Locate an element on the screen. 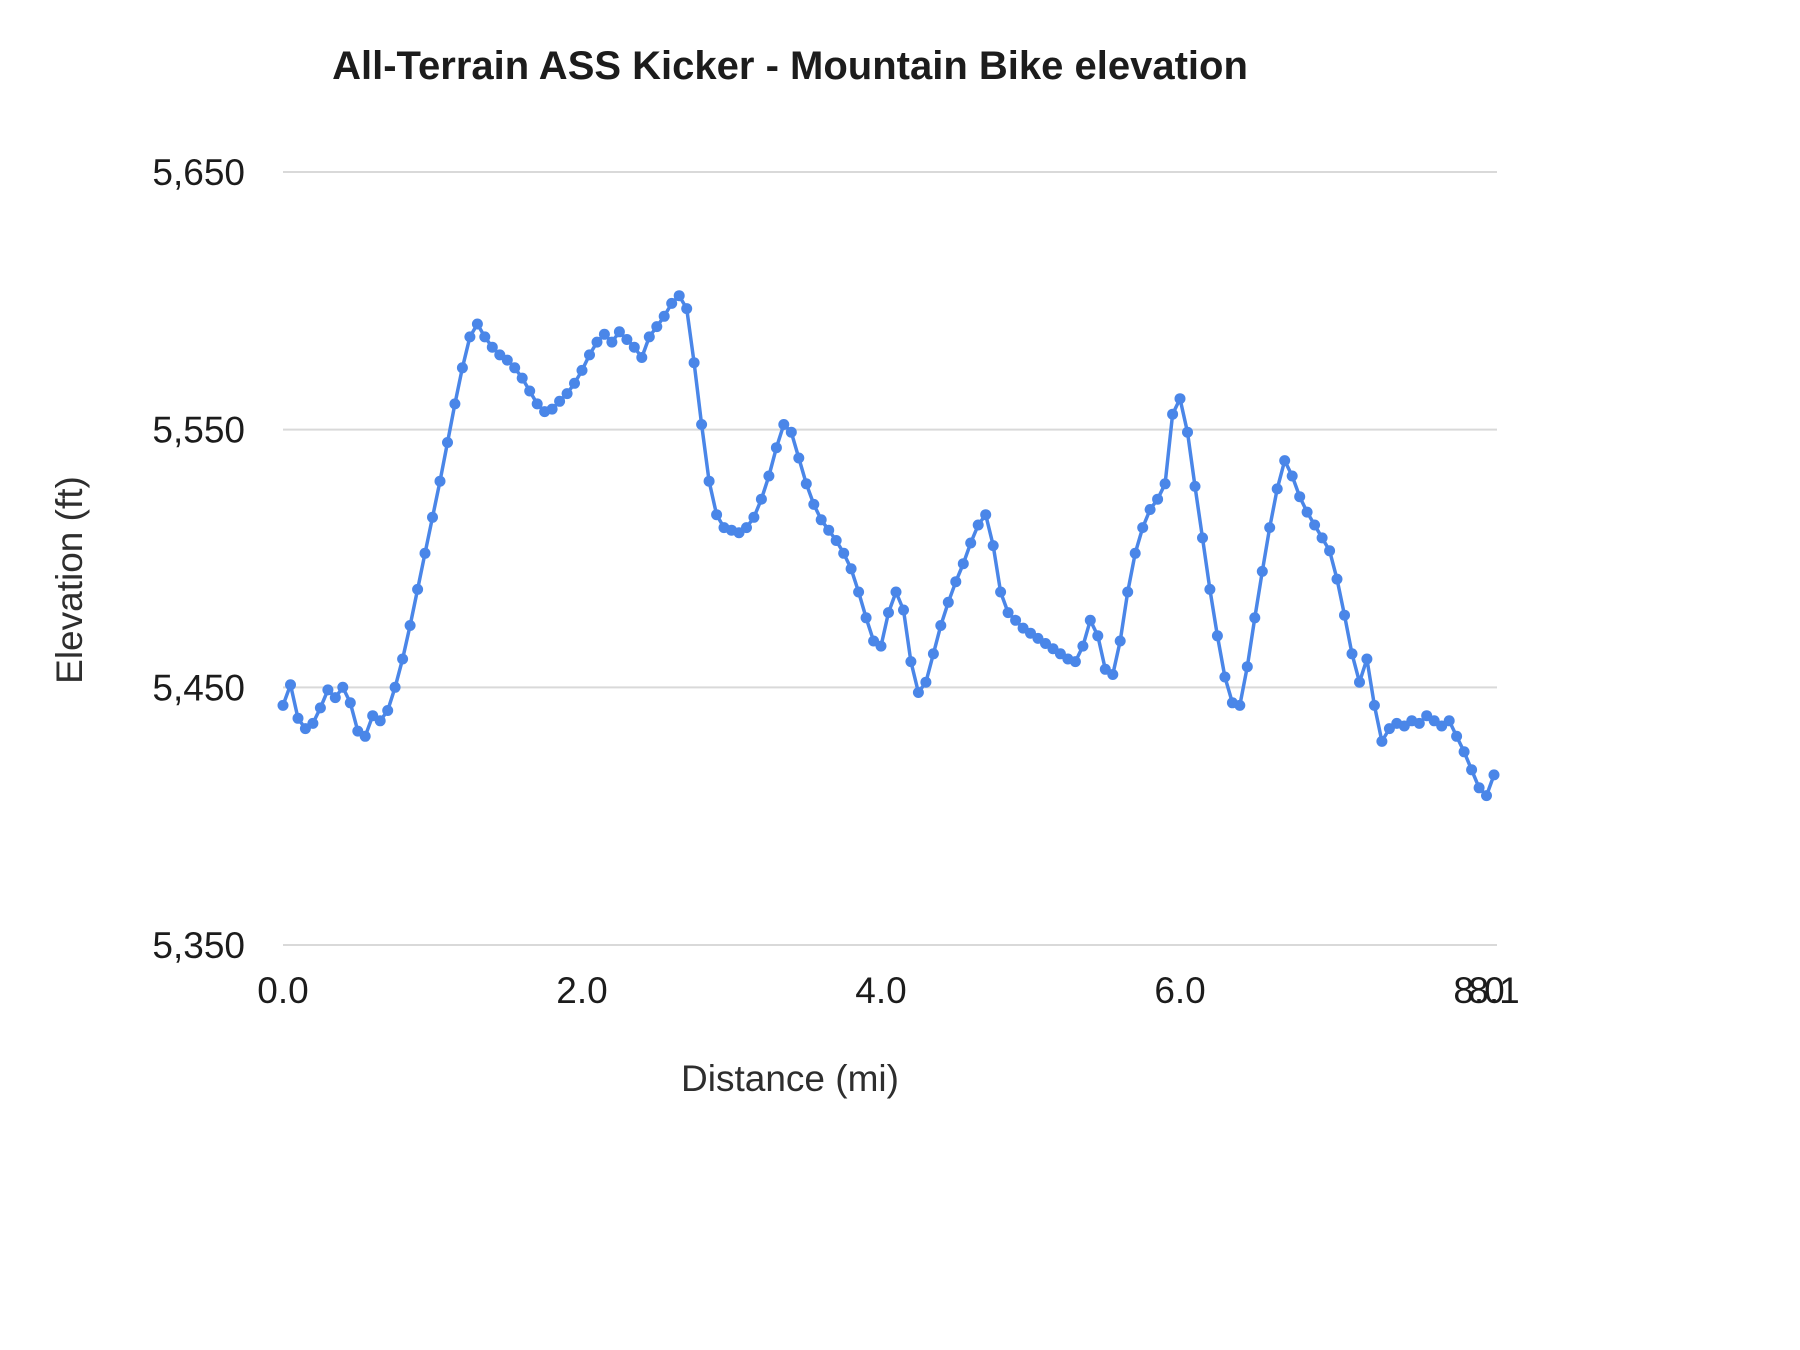 Image resolution: width=1800 pixels, height=1350 pixels. x-tick-label: 2.0 is located at coordinates (581, 990).